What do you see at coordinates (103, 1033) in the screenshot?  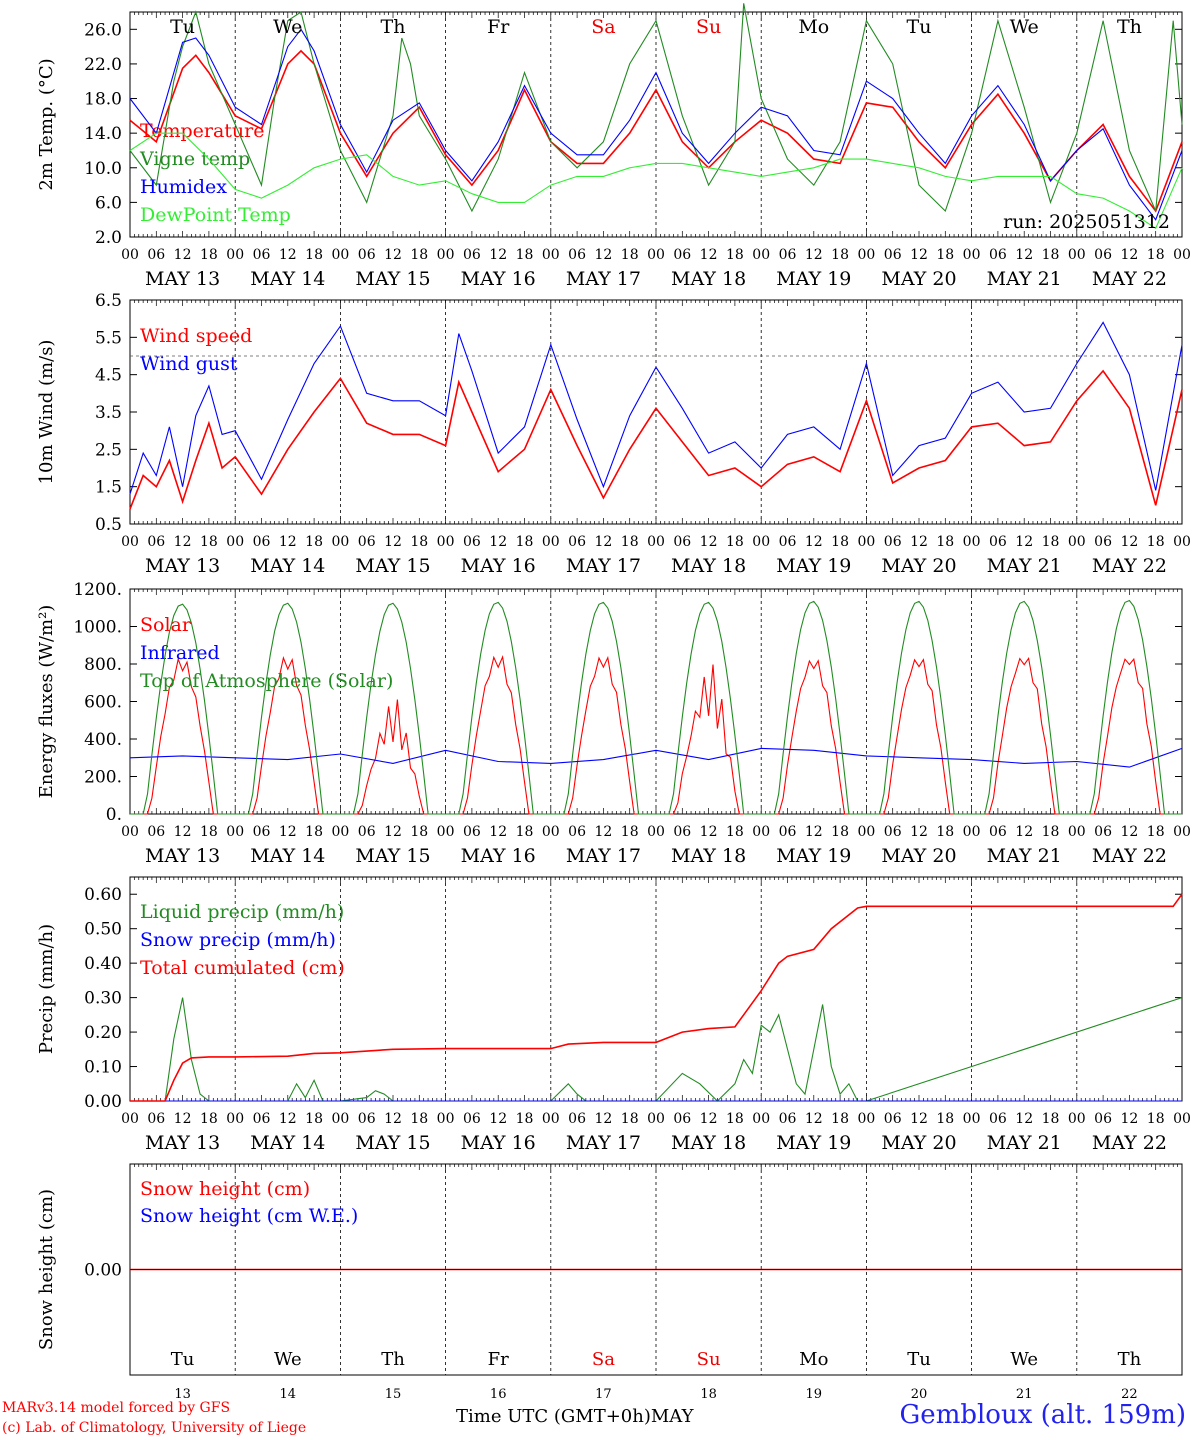 I see `y-tick-label: 0.20` at bounding box center [103, 1033].